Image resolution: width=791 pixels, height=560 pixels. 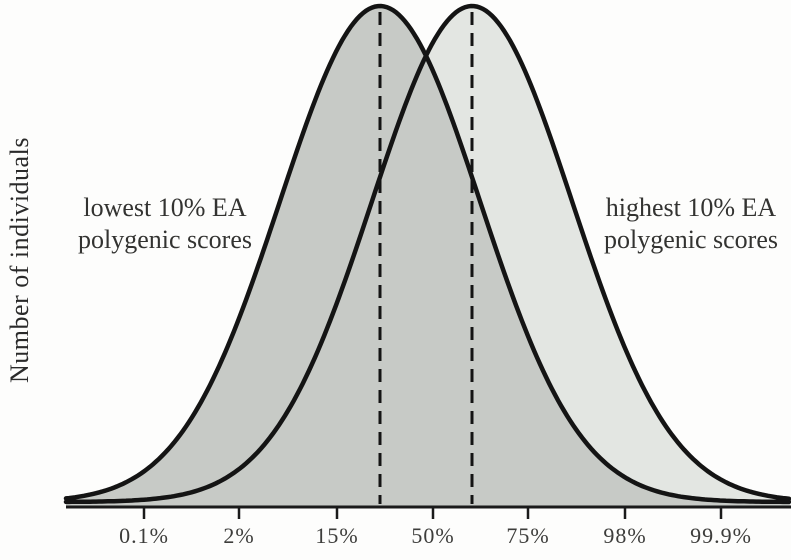 I want to click on annotation-highest-line1: highest 10% EA, so click(x=691, y=207).